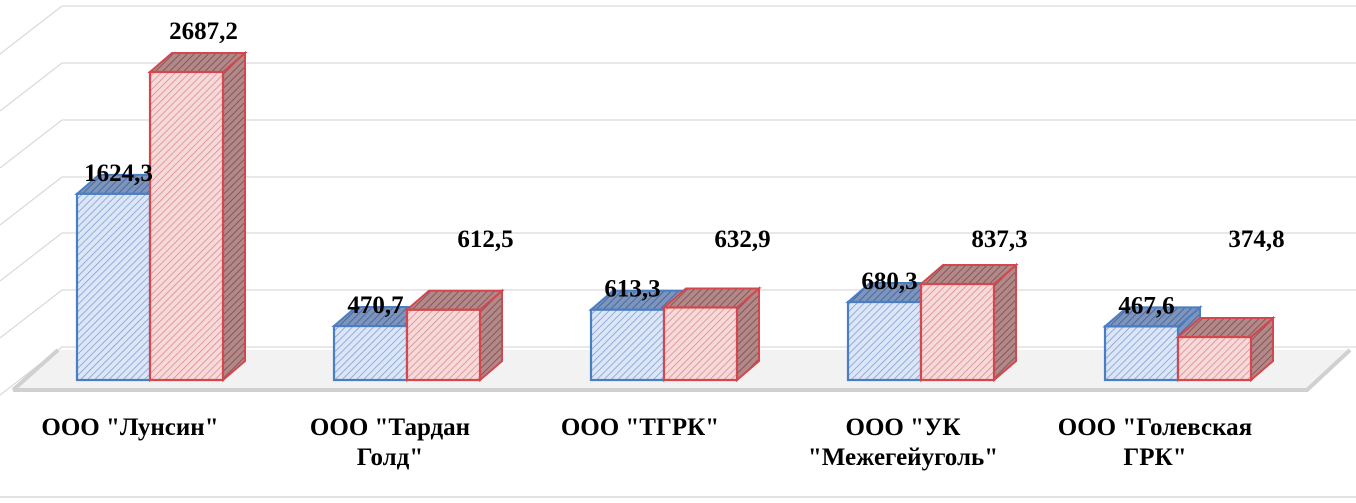 Image resolution: width=1356 pixels, height=503 pixels. What do you see at coordinates (1256, 239) in the screenshot?
I see `data-label: 374,8` at bounding box center [1256, 239].